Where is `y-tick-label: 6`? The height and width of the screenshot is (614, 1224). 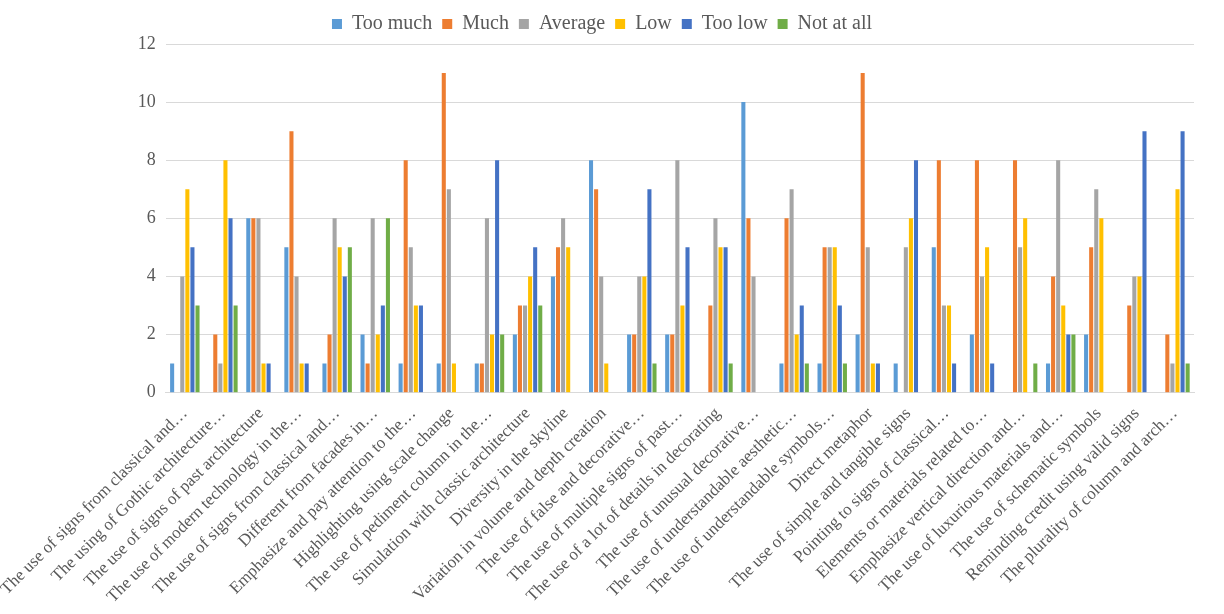 y-tick-label: 6 is located at coordinates (151, 217).